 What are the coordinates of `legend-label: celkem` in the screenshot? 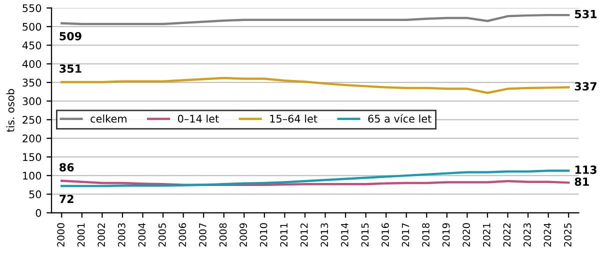 It's located at (108, 118).